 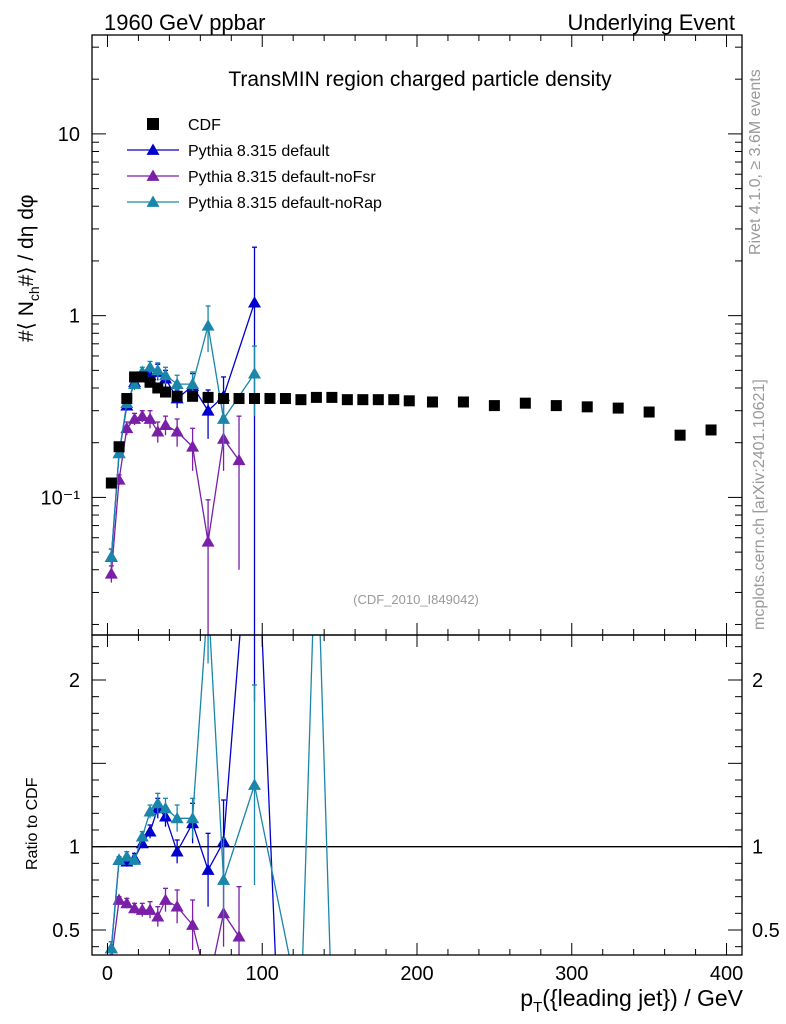 What do you see at coordinates (259, 151) in the screenshot?
I see `legend-label: Pythia 8.315 default` at bounding box center [259, 151].